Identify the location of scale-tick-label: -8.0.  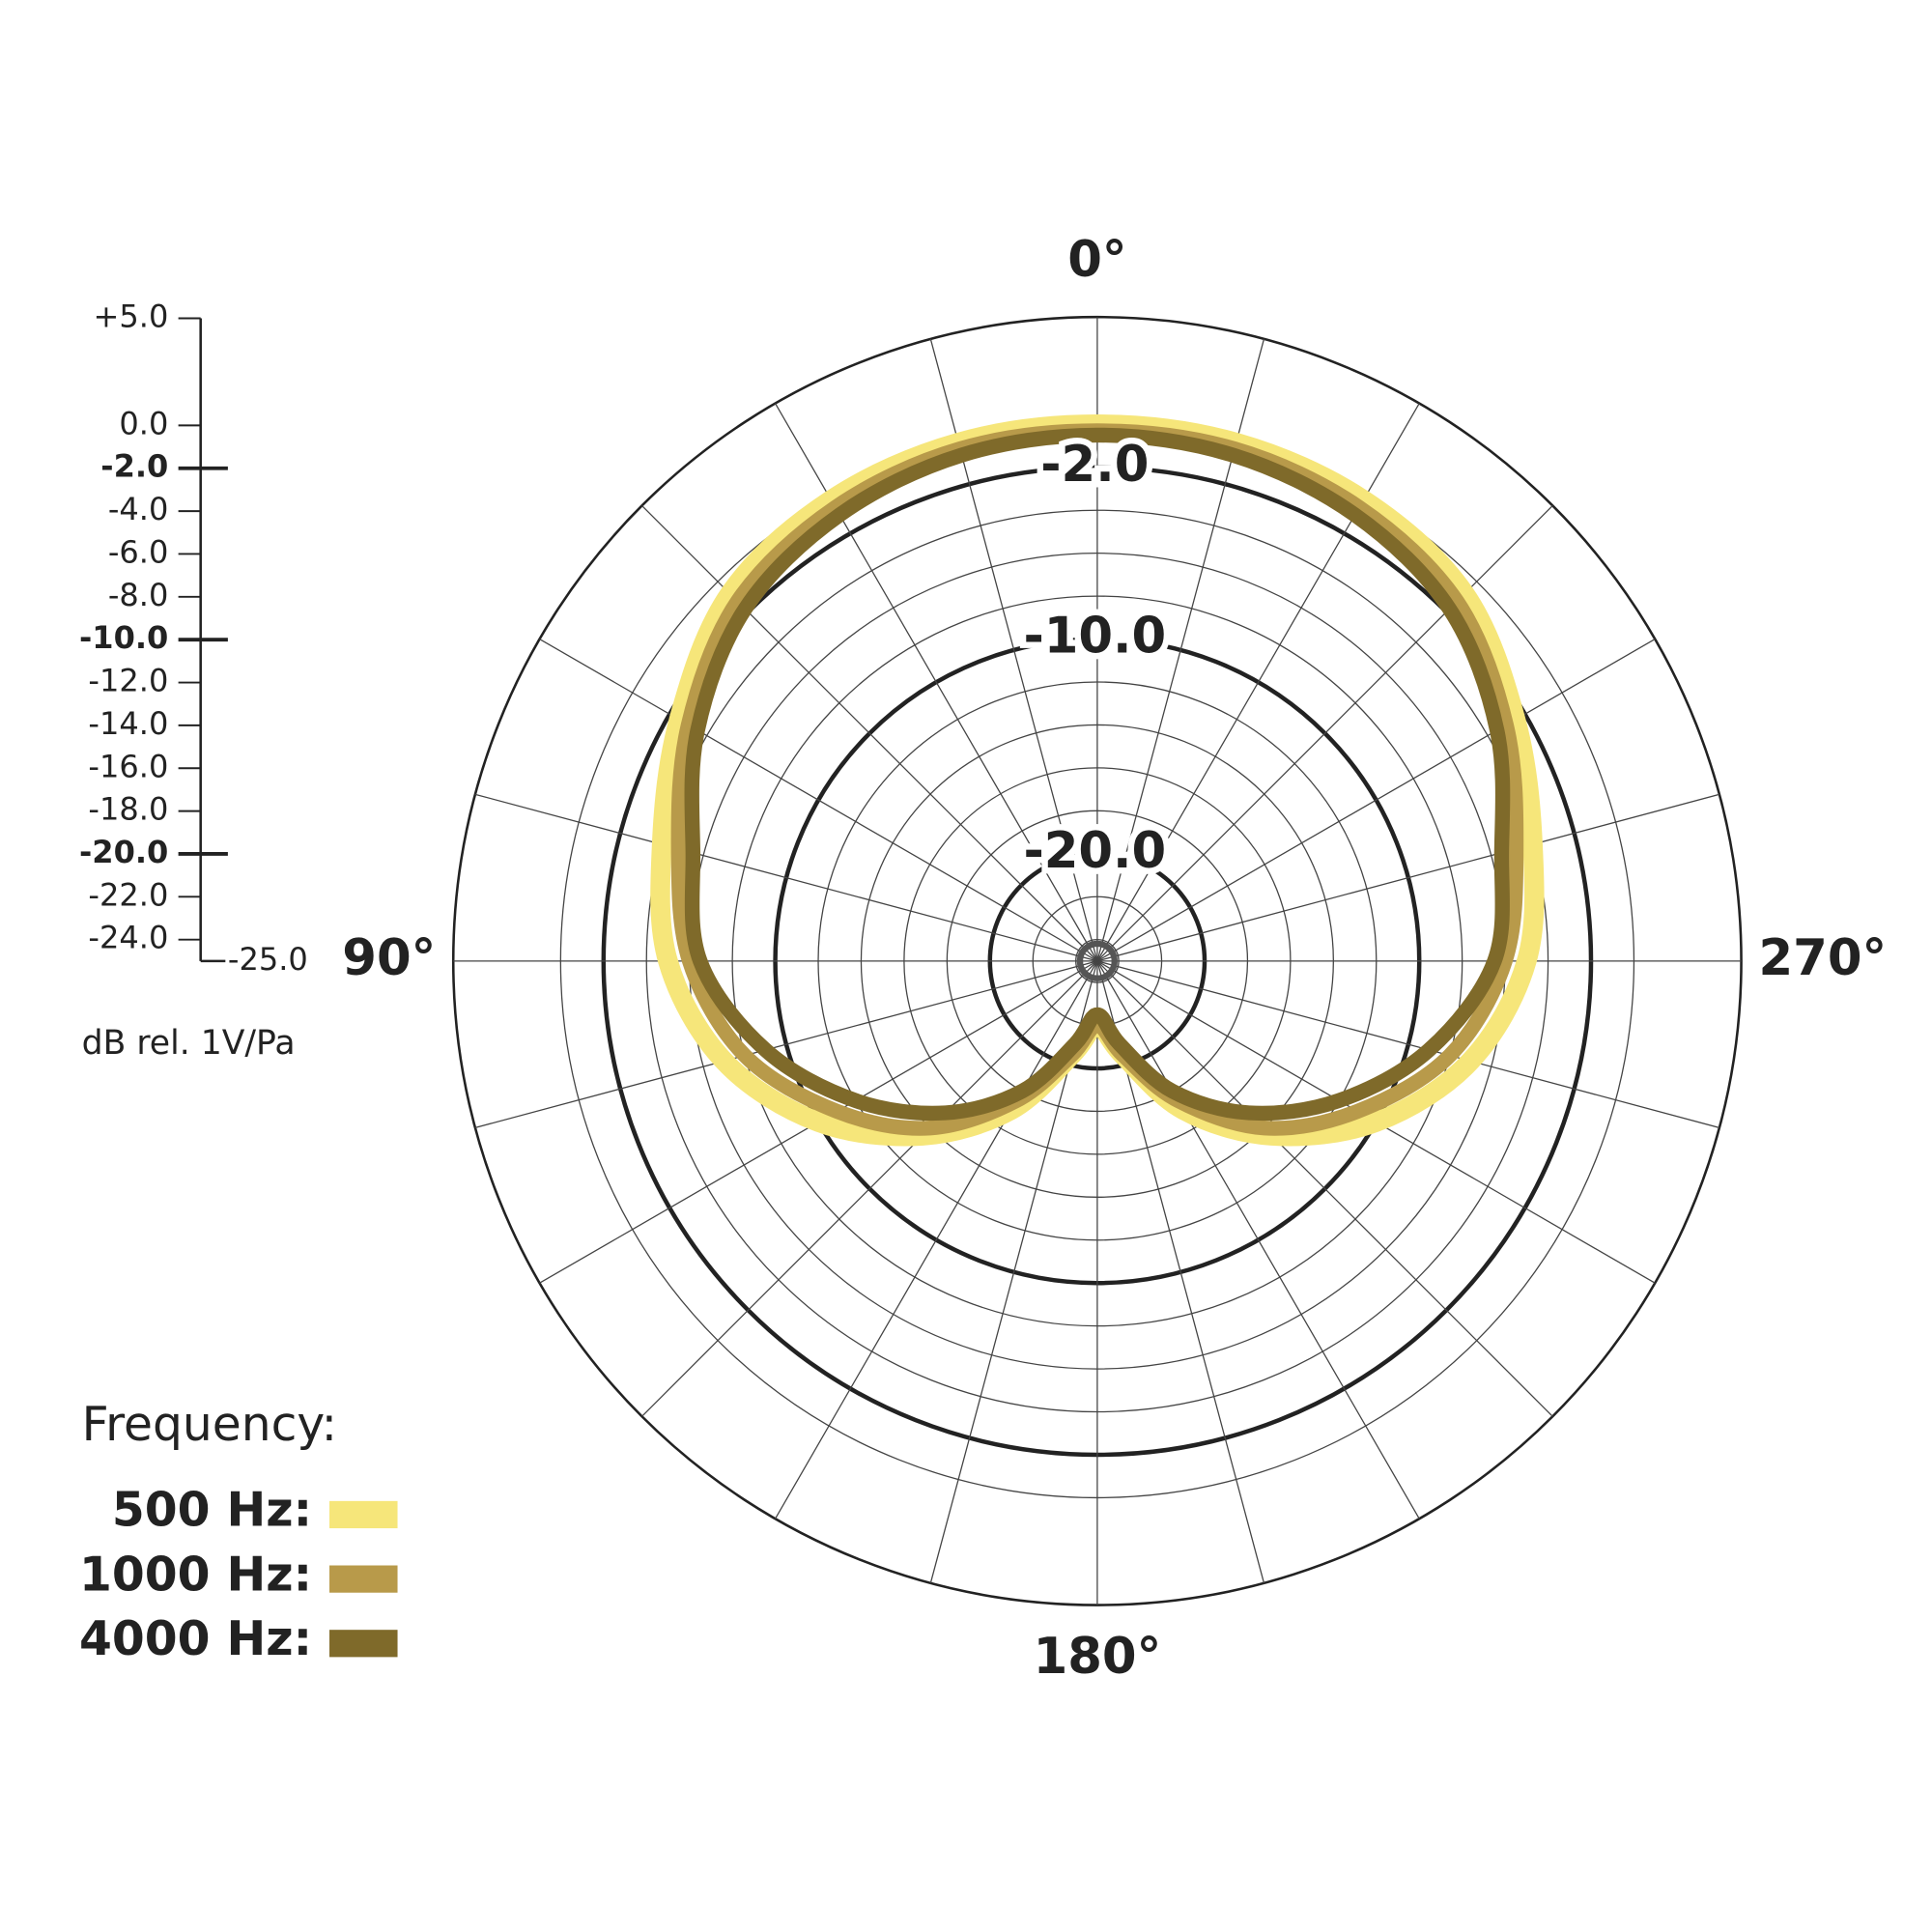
(138, 595).